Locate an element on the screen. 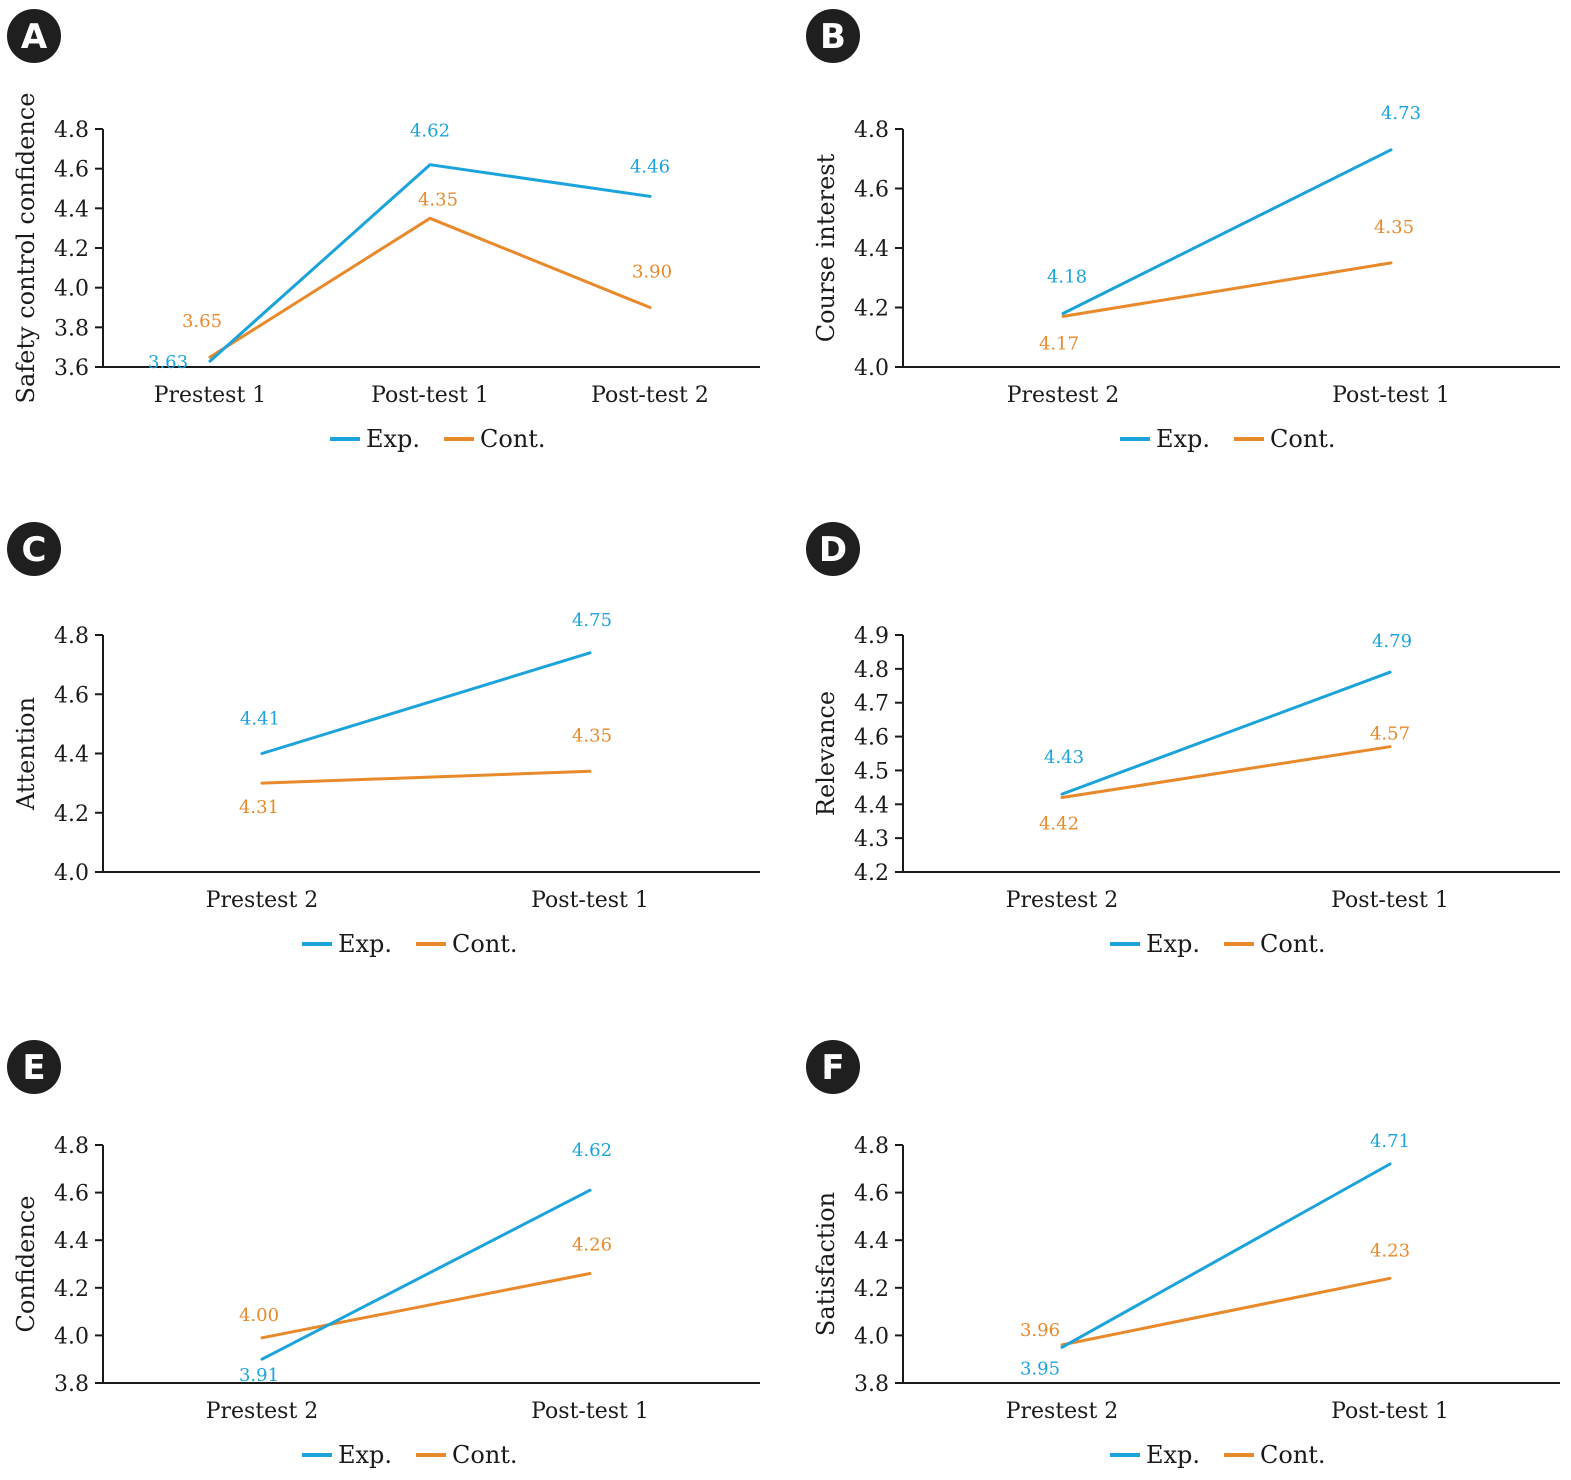 This screenshot has height=1480, width=1571. x-category-label: Post-test 2 is located at coordinates (650, 395).